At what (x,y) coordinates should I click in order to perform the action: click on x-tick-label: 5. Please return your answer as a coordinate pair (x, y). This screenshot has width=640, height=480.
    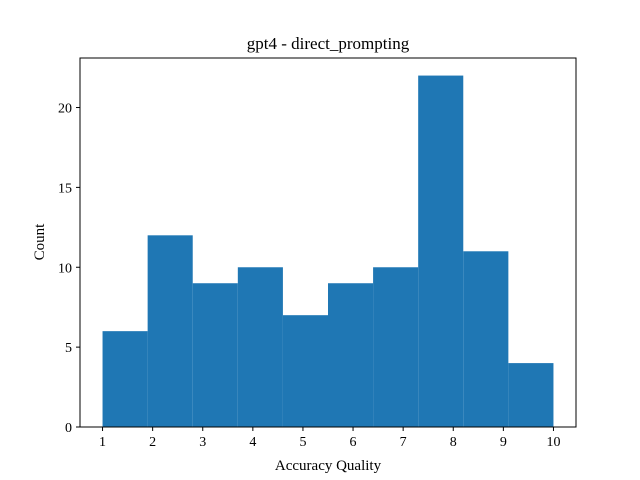
    Looking at the image, I should click on (302, 442).